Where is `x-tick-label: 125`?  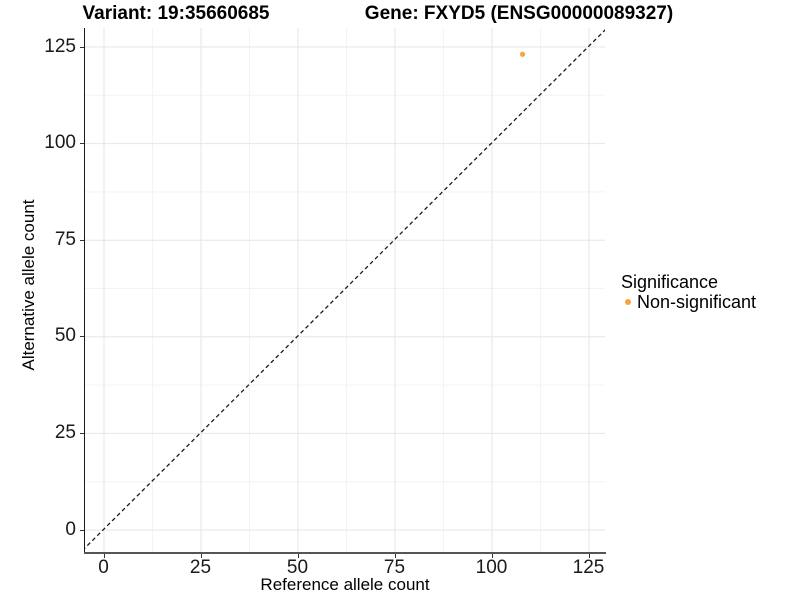
x-tick-label: 125 is located at coordinates (588, 567).